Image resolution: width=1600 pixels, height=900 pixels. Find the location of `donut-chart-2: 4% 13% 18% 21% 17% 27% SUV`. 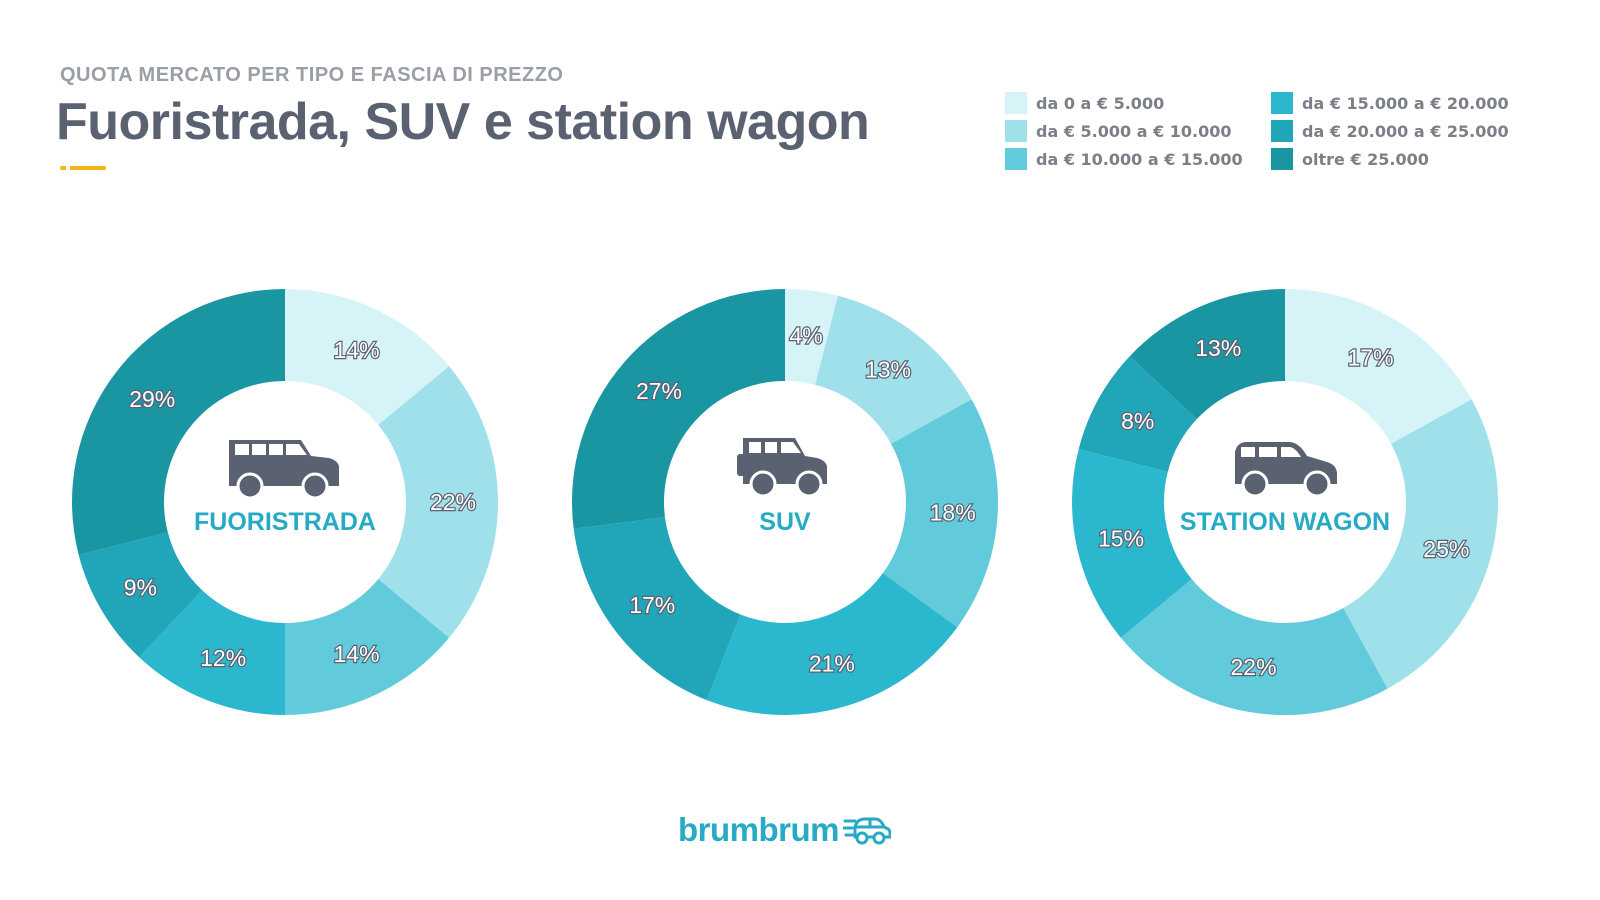

donut-chart-2: 4% 13% 18% 21% 17% 27% SUV is located at coordinates (785, 502).